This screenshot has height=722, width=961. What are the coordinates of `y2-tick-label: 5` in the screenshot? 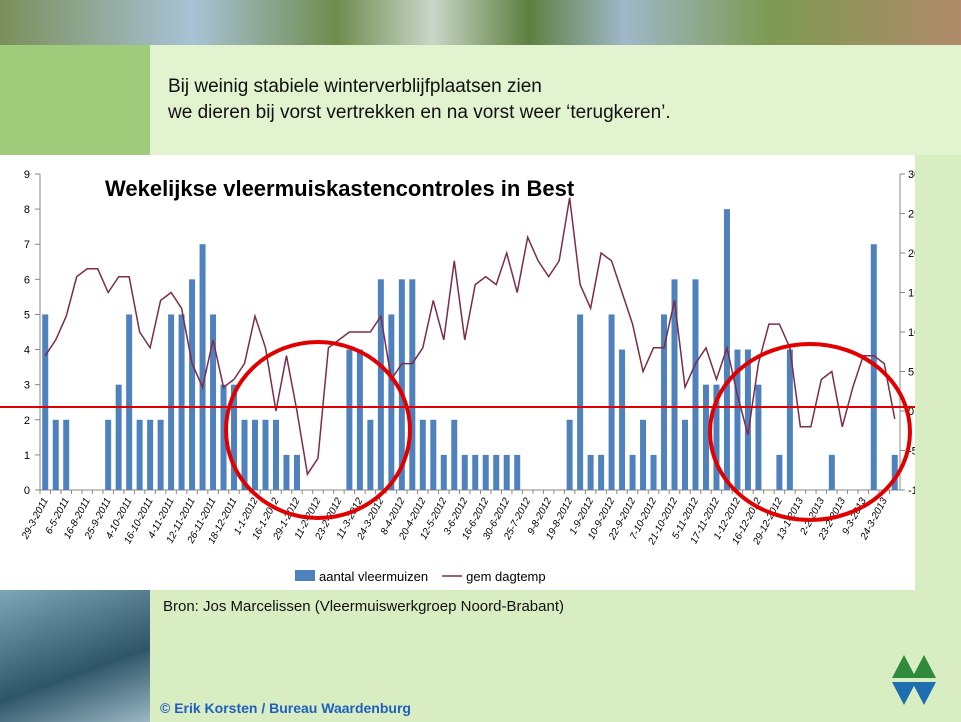 It's located at (911, 373).